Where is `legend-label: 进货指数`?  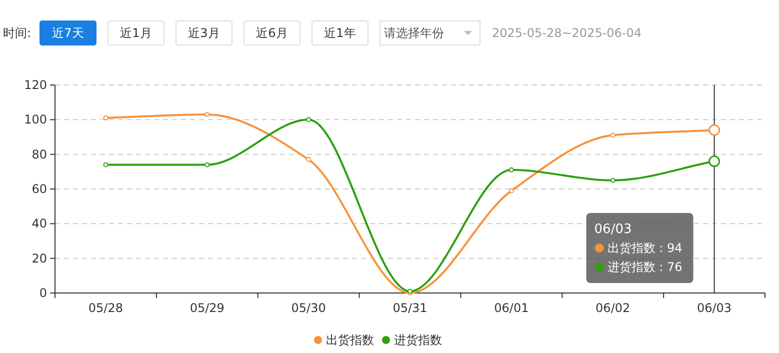 legend-label: 进货指数 is located at coordinates (418, 340).